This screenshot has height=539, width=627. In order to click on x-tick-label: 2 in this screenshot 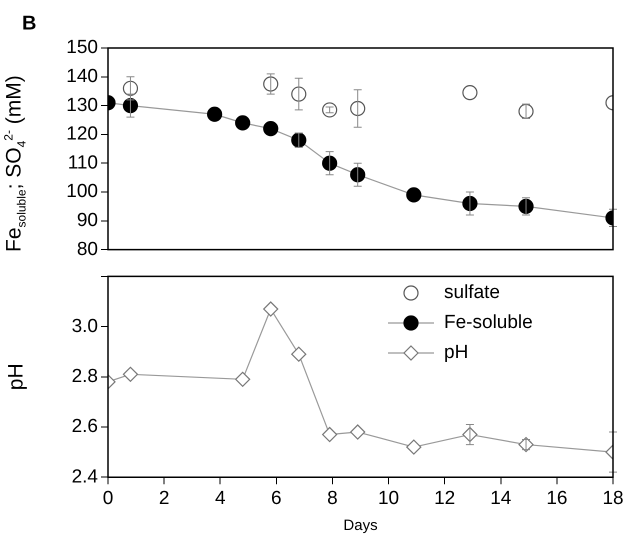, I will do `click(164, 498)`.